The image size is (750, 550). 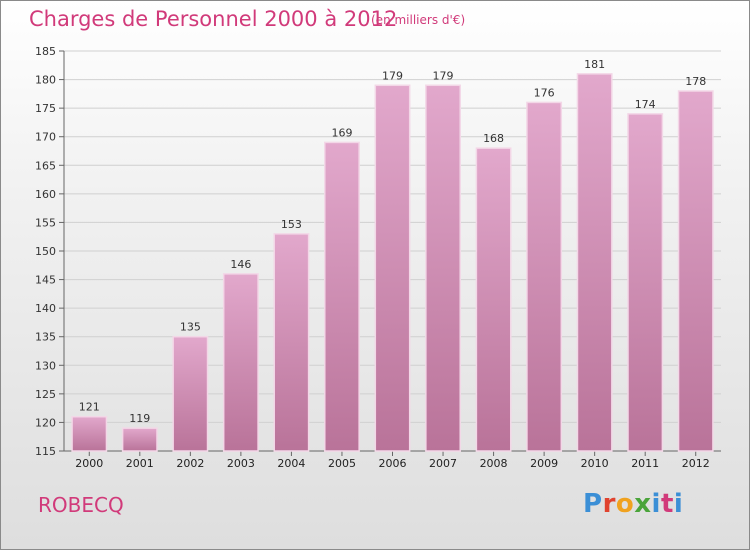 I want to click on y-tick-label: 120, so click(x=45, y=422).